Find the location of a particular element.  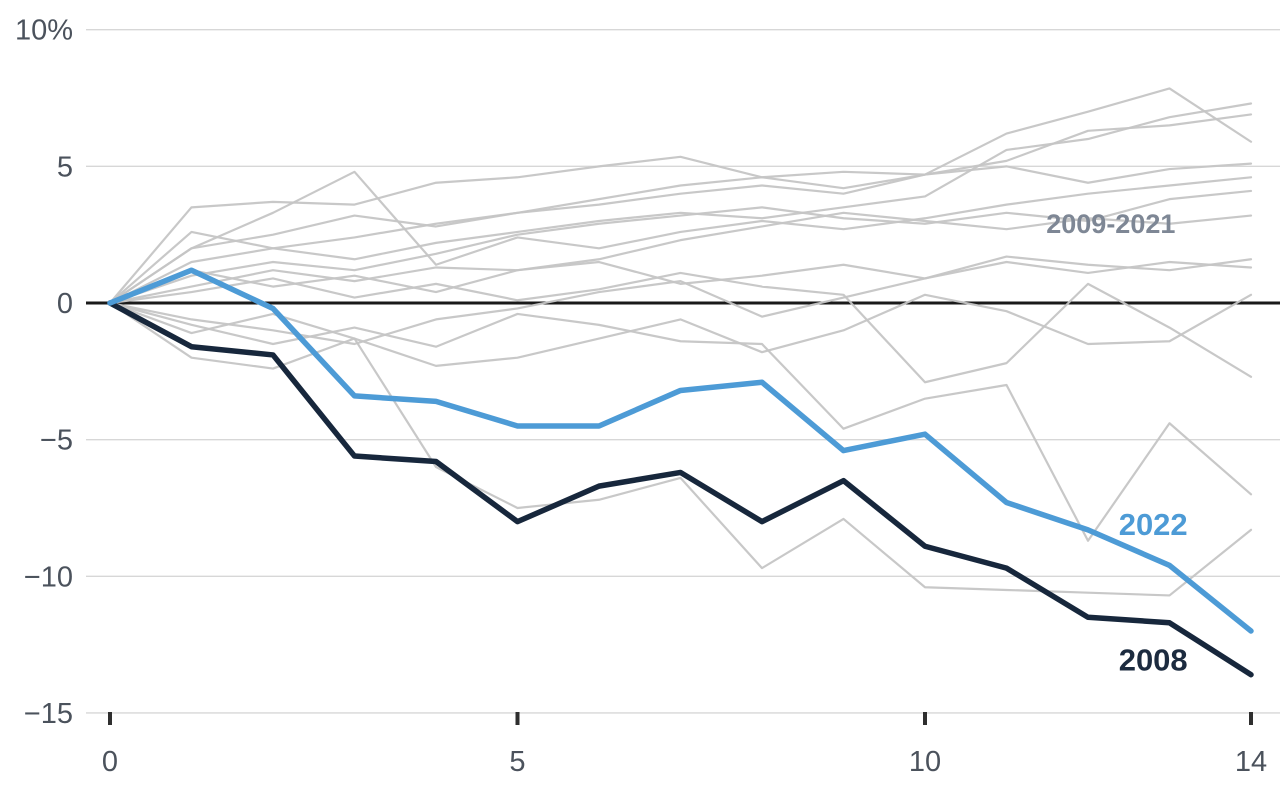

series-line-2015 is located at coordinates (680, 258).